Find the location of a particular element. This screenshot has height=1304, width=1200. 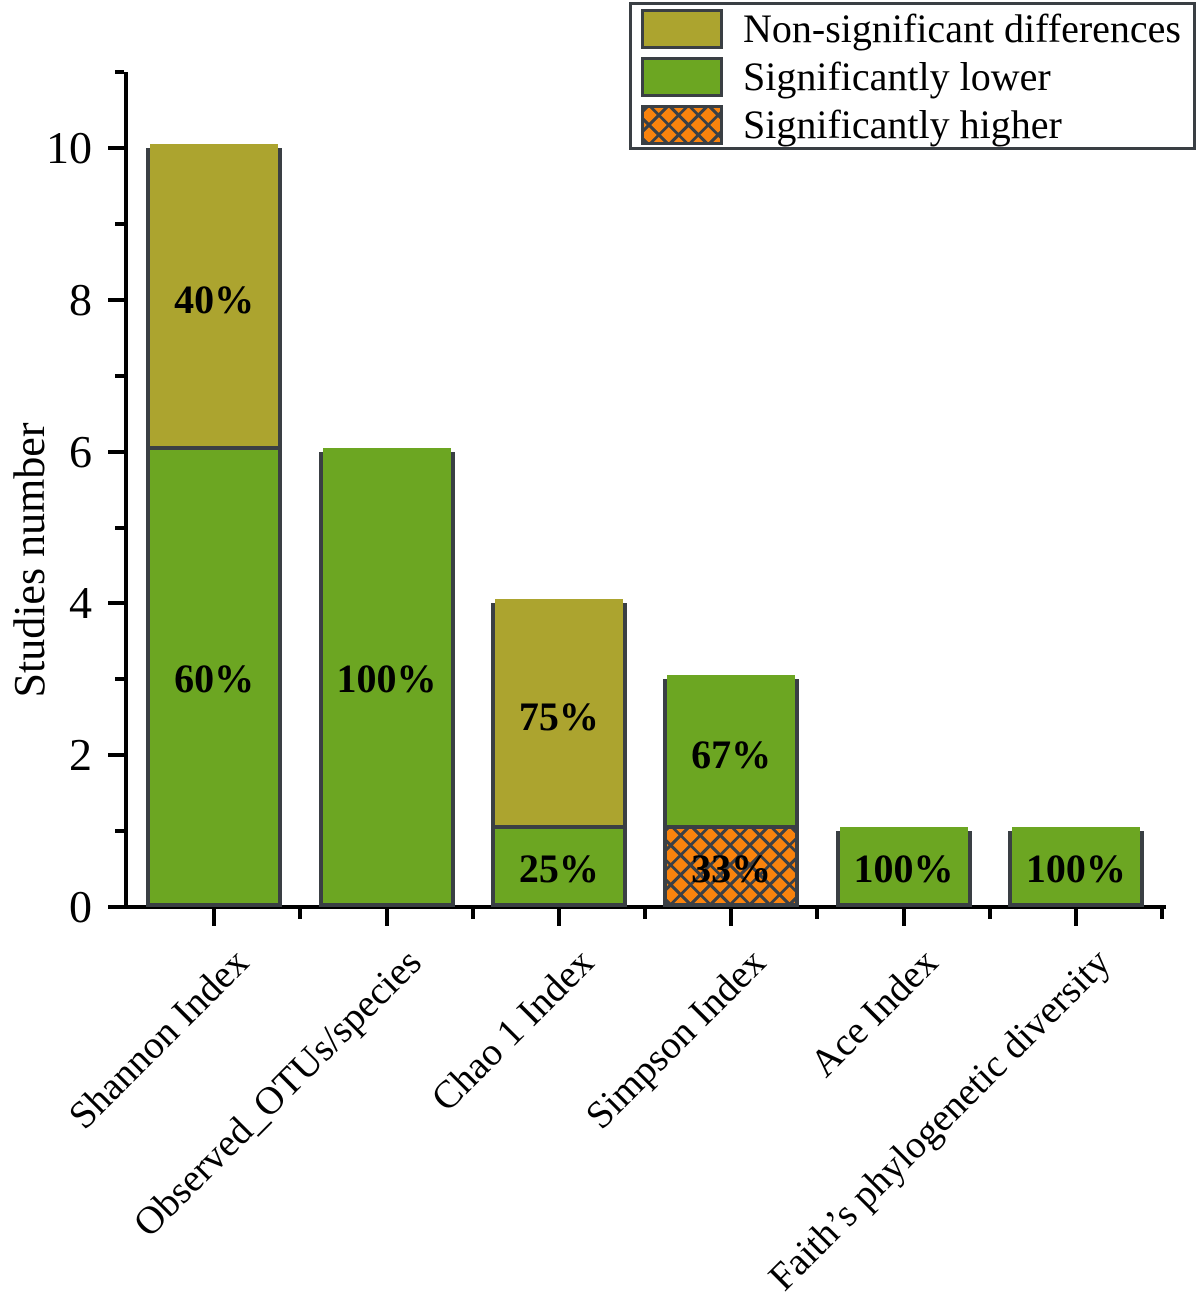

bar-observed-otus-species is located at coordinates (386, 677).